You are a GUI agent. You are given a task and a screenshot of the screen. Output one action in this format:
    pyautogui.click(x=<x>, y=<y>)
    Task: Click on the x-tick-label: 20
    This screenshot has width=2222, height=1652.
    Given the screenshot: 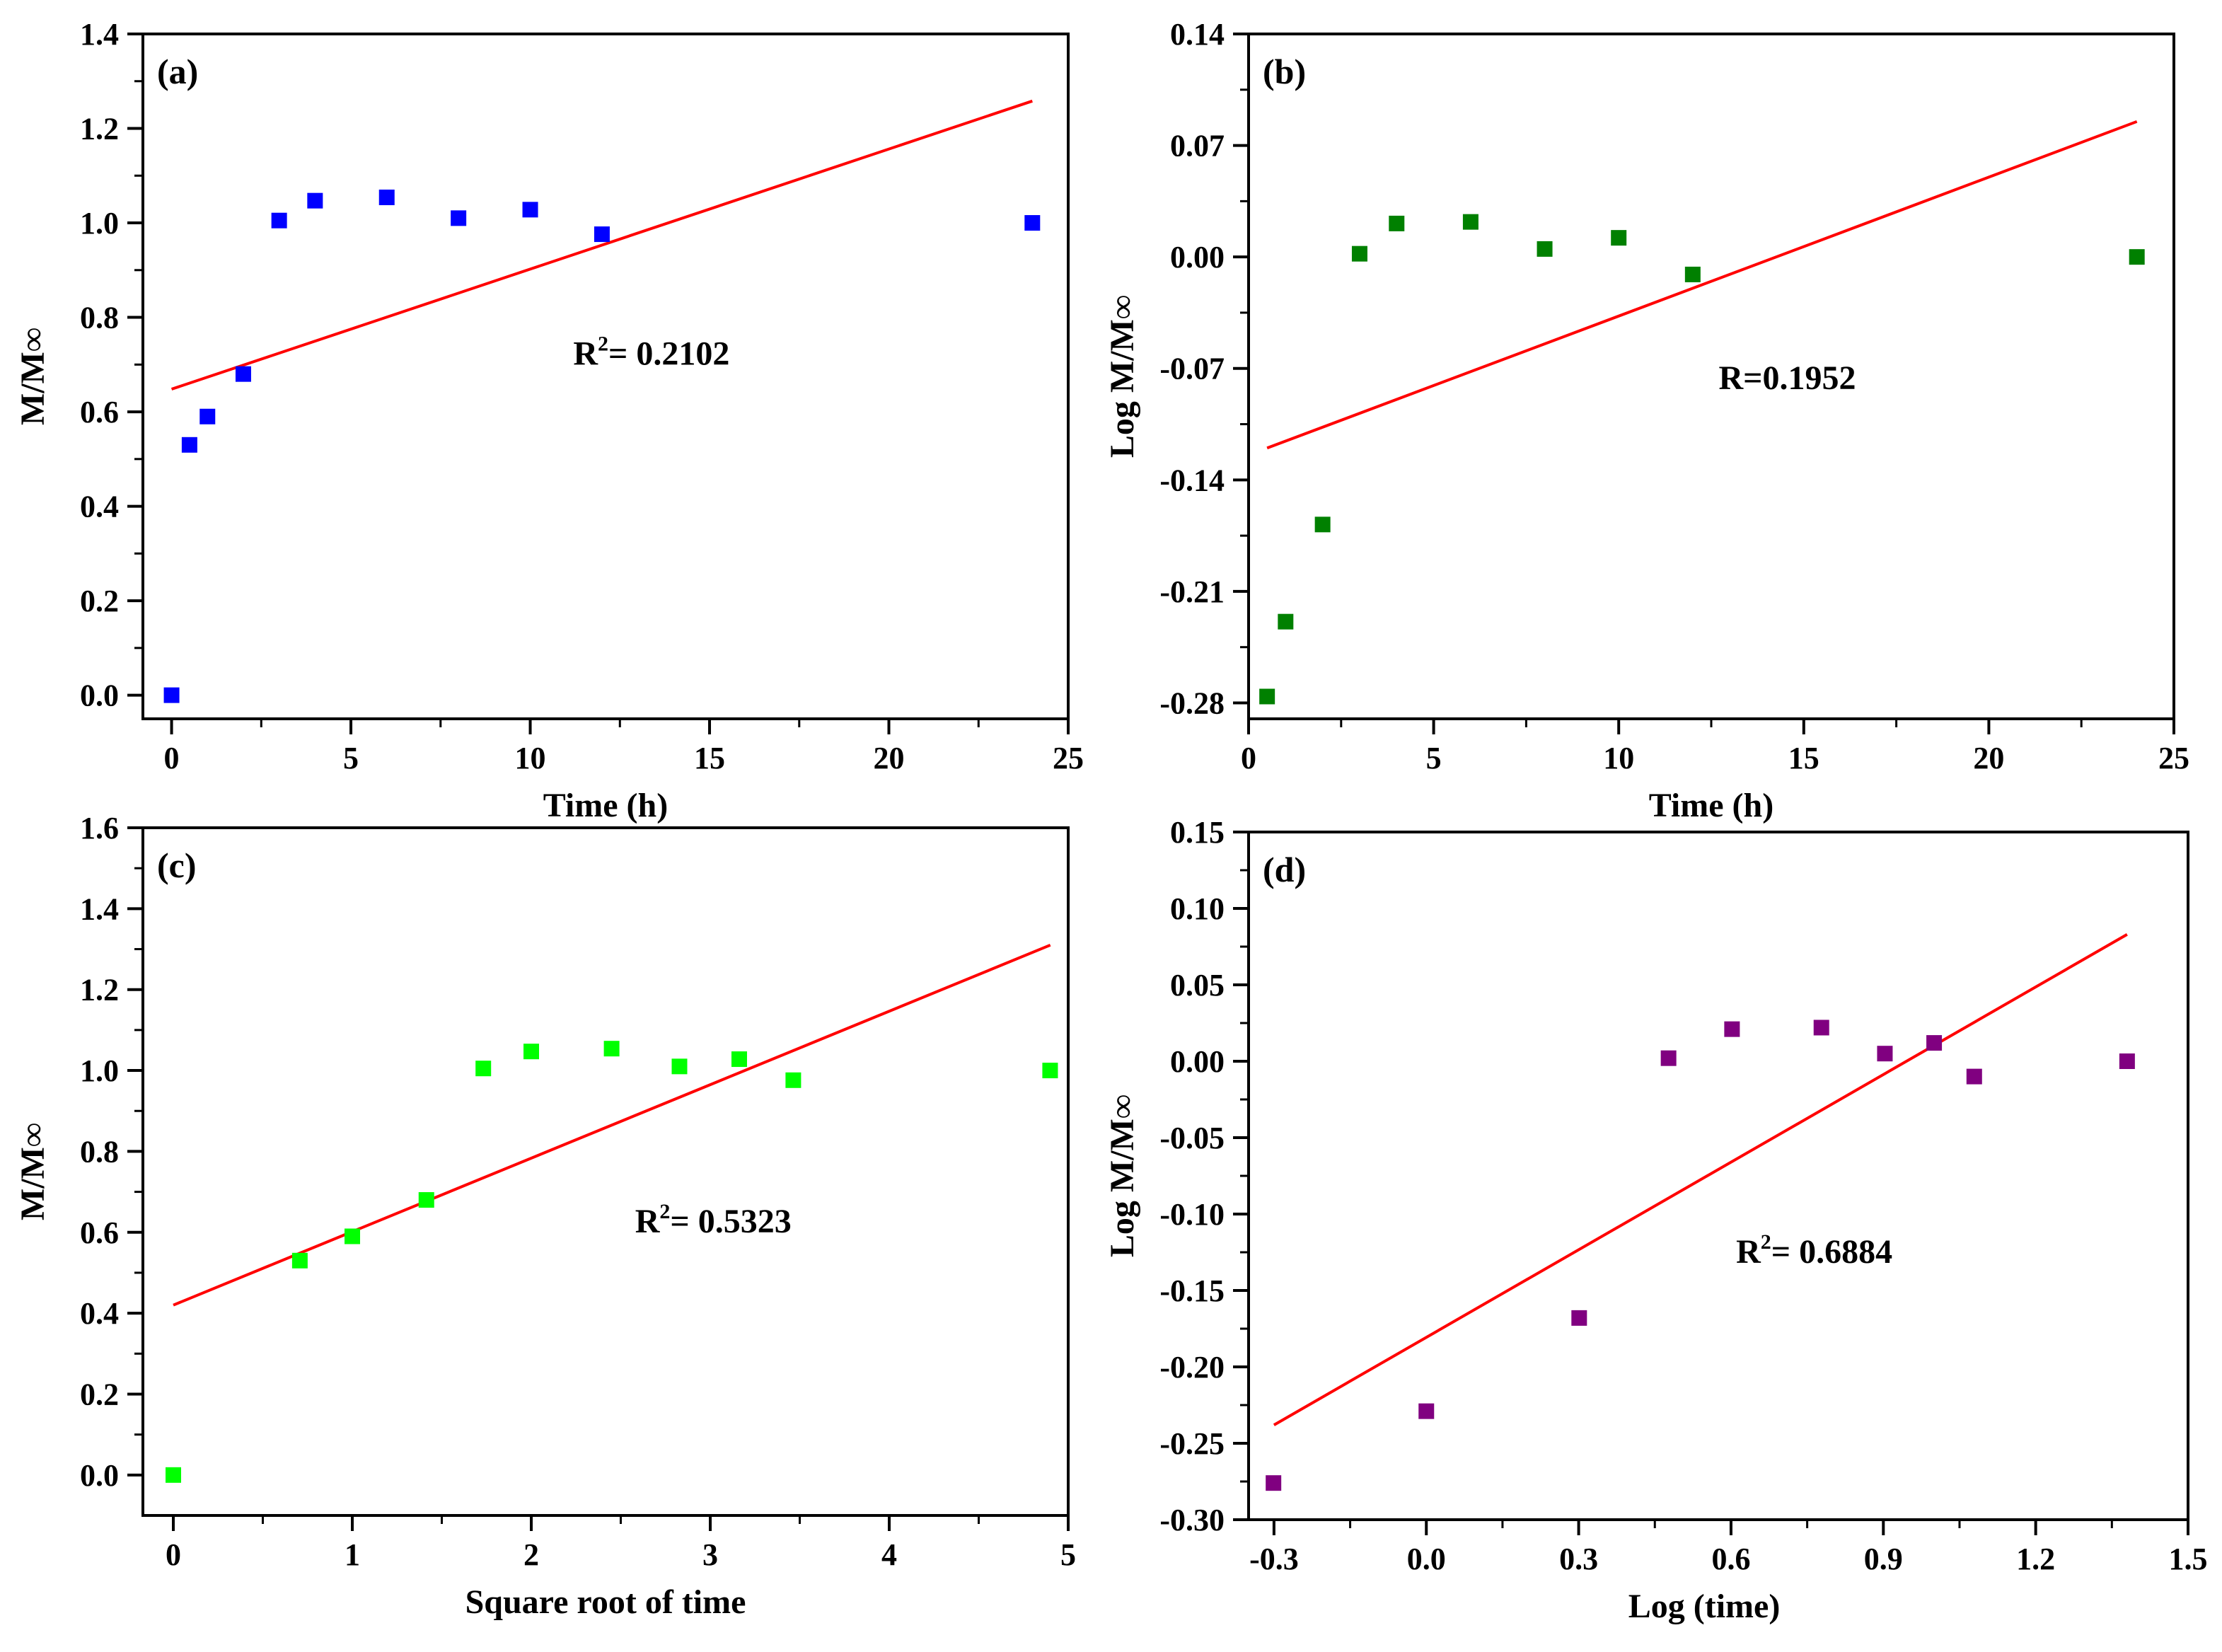 What is the action you would take?
    pyautogui.click(x=889, y=758)
    